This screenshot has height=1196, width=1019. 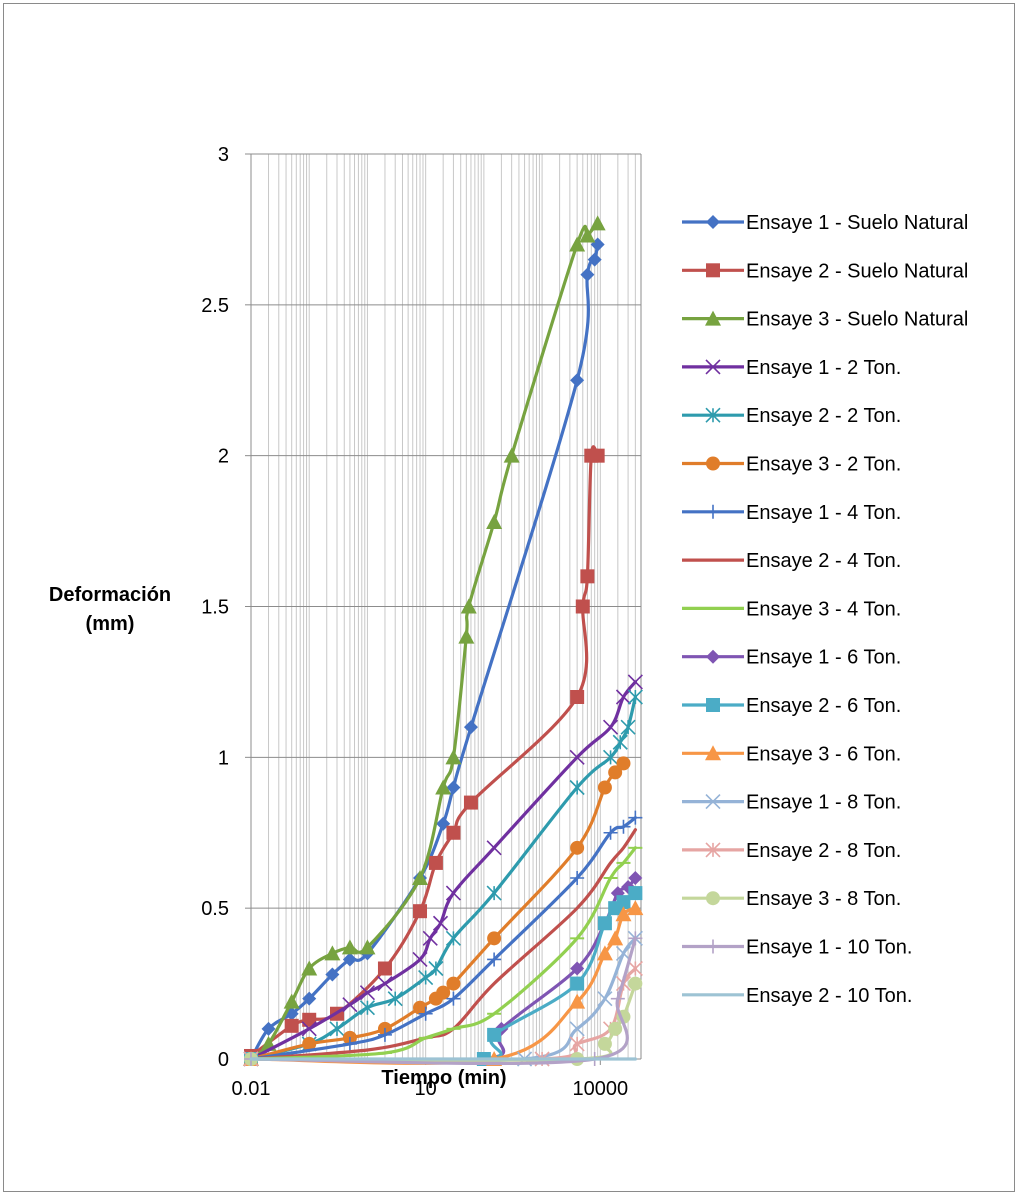 What do you see at coordinates (823, 899) in the screenshot?
I see `legend-label: Ensaye 3 - 8 Ton.` at bounding box center [823, 899].